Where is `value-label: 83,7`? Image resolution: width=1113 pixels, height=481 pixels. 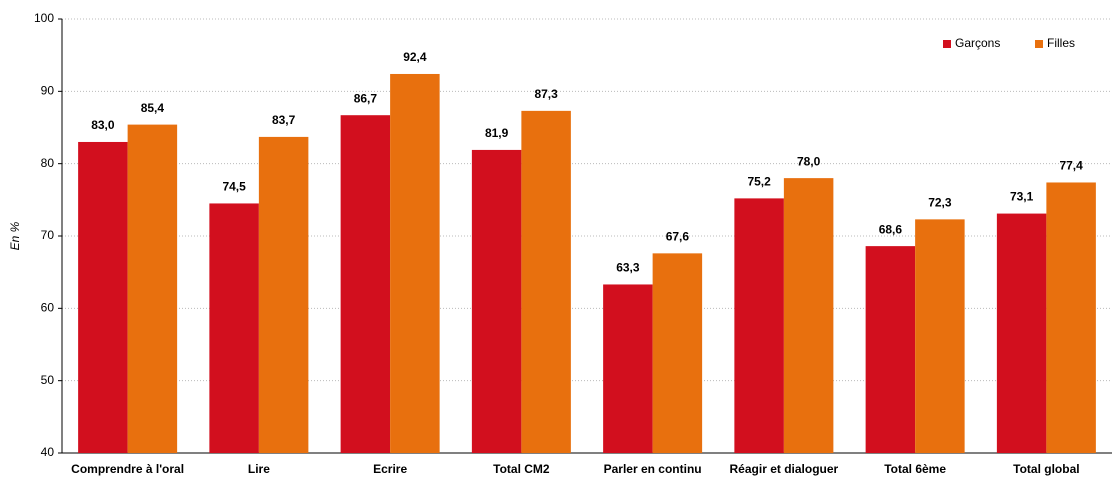
value-label: 83,7 is located at coordinates (284, 120).